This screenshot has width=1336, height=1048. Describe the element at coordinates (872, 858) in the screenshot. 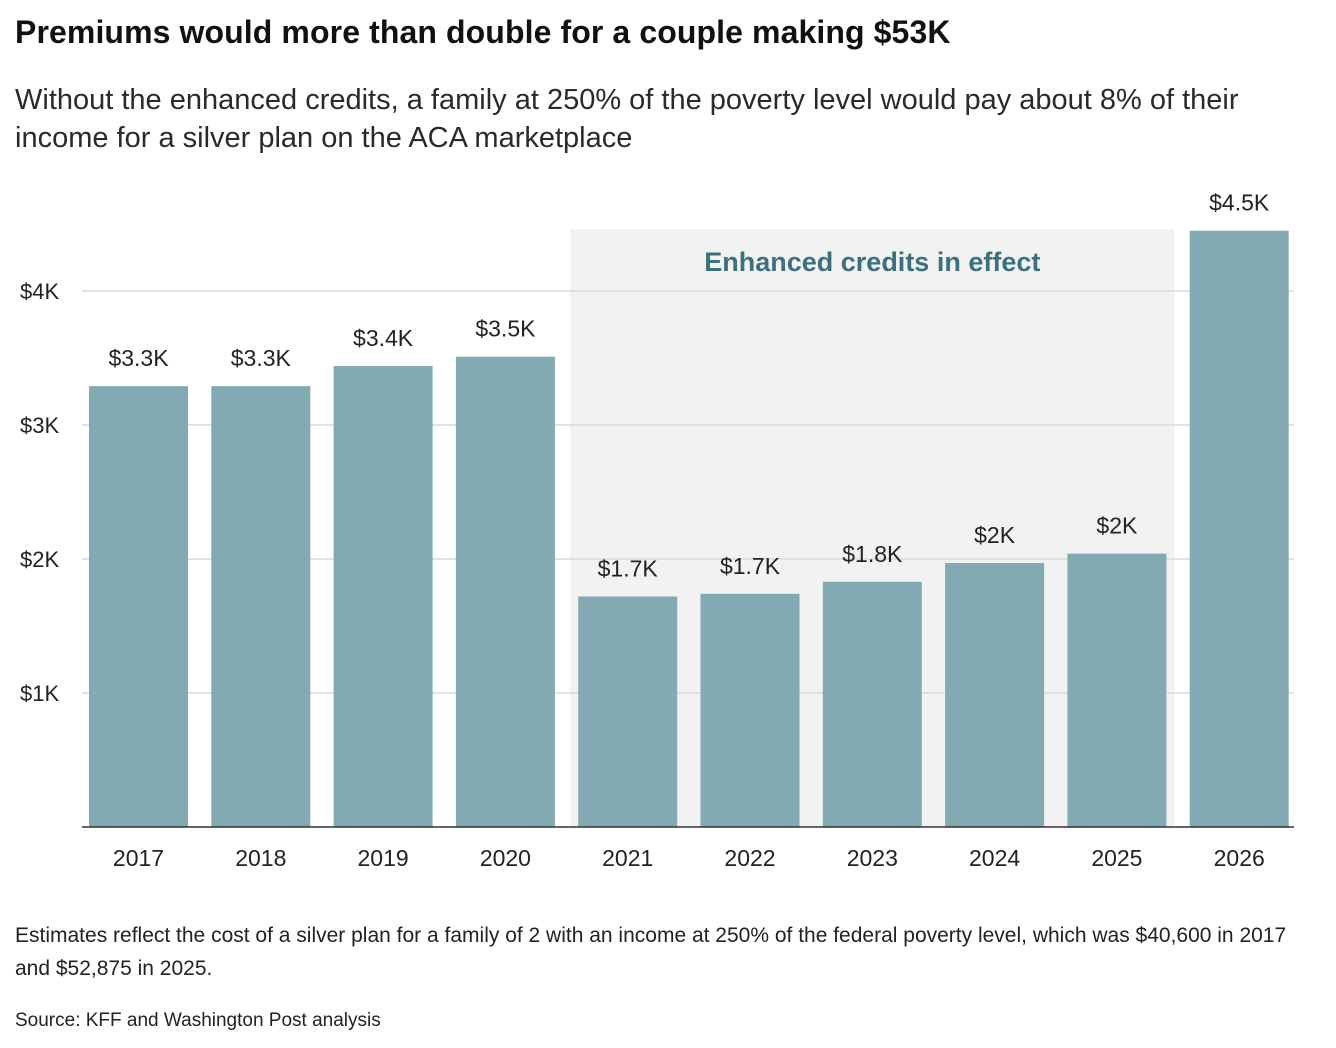

I see `x-tick-label: 2023` at that location.